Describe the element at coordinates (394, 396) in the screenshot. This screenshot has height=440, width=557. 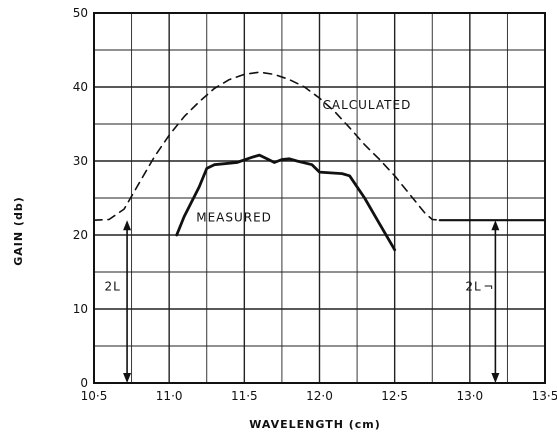
I see `x-tick-label: 12·5` at that location.